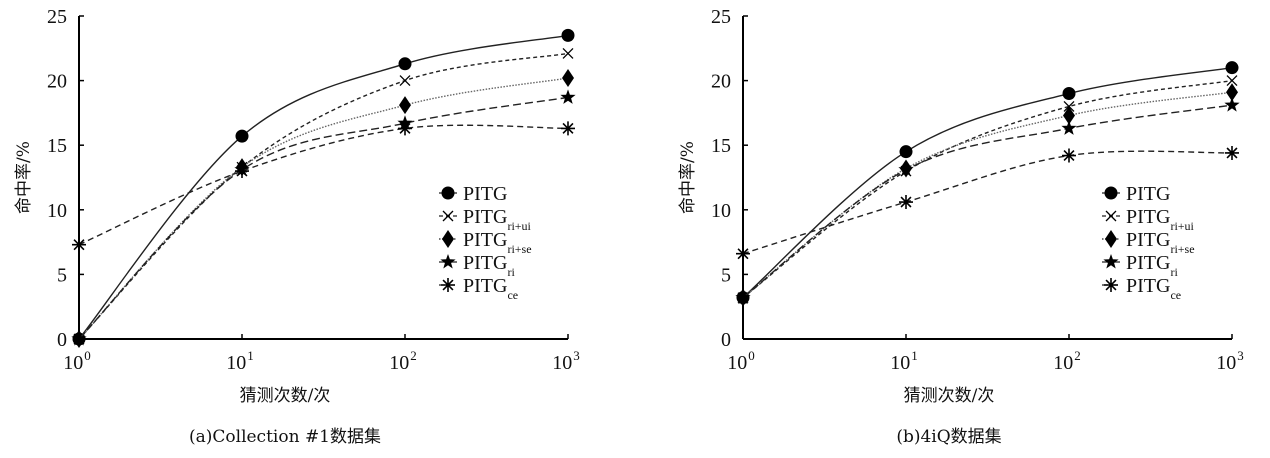 The image size is (1270, 458). Describe the element at coordinates (751, 355) in the screenshot. I see `x-tick-exponent: 0` at that location.